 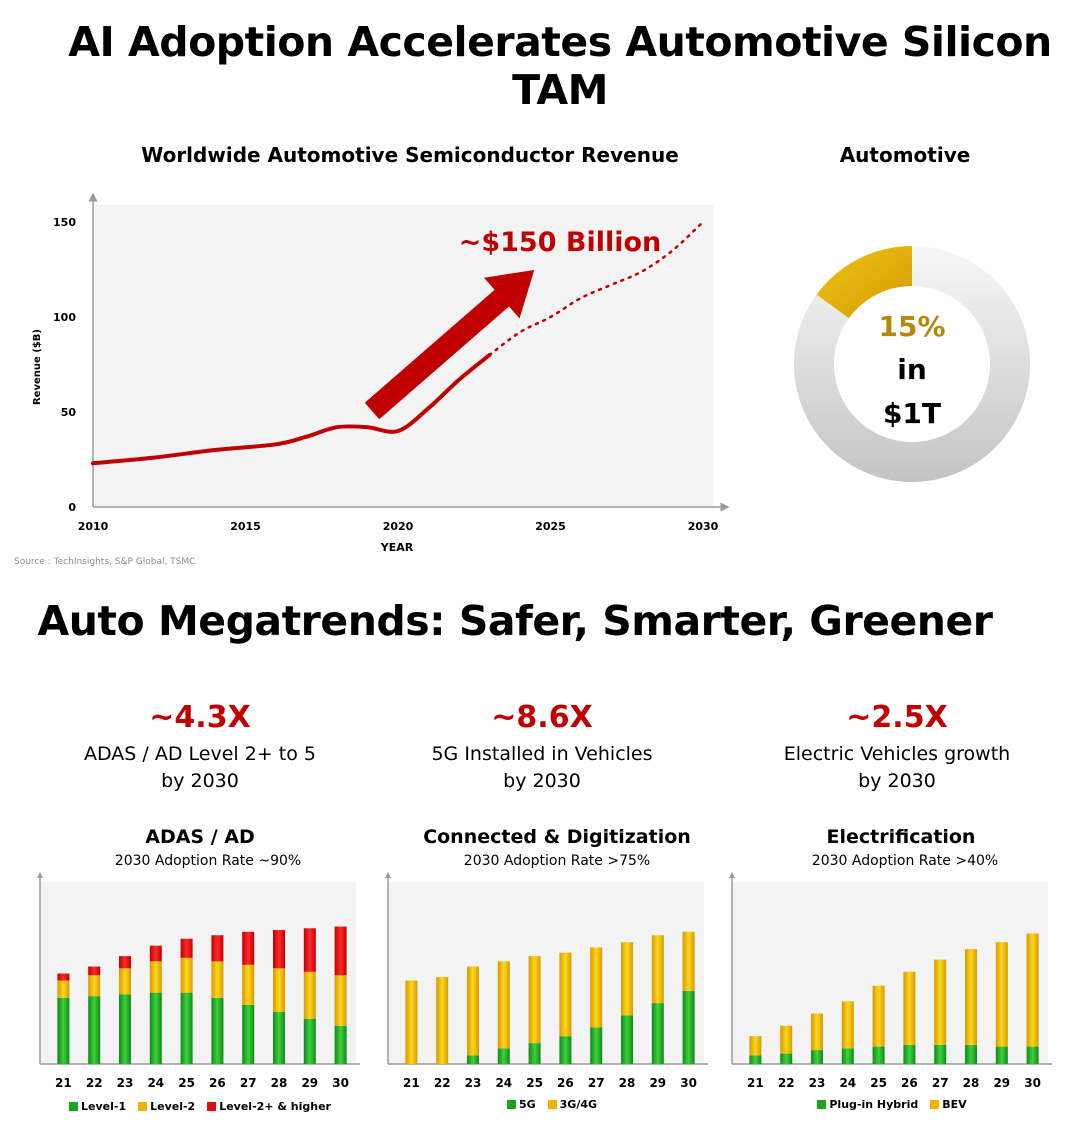 What do you see at coordinates (911, 326) in the screenshot?
I see `donut-center-percent: 15%` at bounding box center [911, 326].